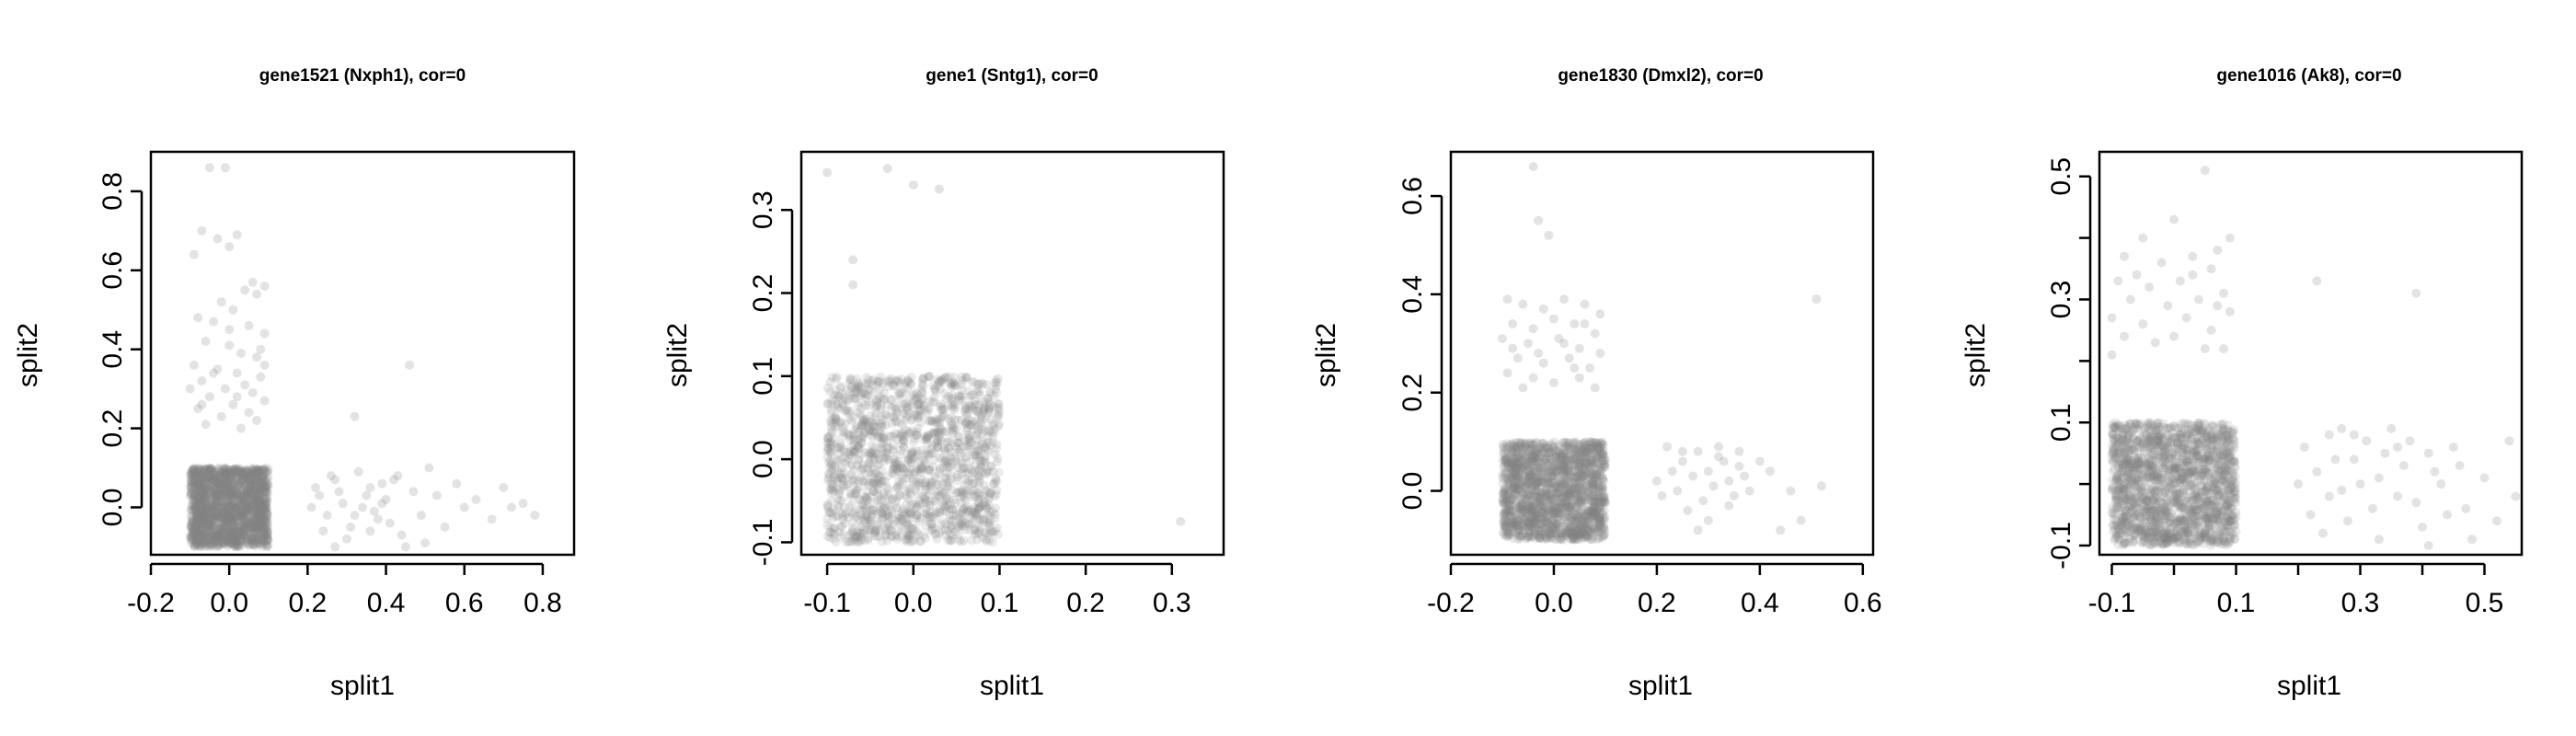 This screenshot has height=736, width=2576. What do you see at coordinates (1662, 353) in the screenshot?
I see `points-layer` at bounding box center [1662, 353].